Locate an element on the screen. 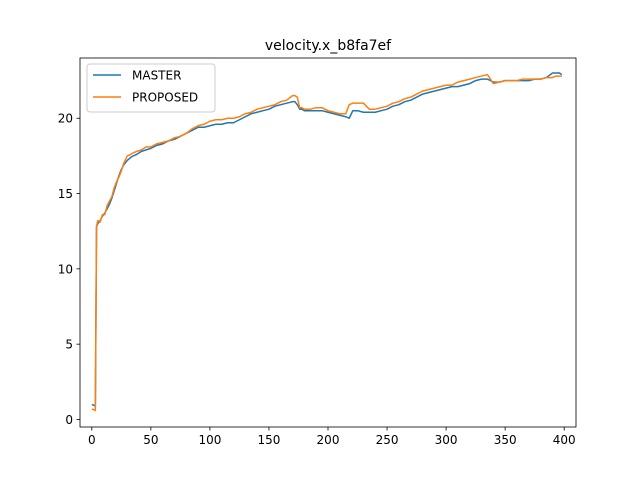 Image resolution: width=640 pixels, height=484 pixels. y-tick-label: 15 is located at coordinates (65, 194).